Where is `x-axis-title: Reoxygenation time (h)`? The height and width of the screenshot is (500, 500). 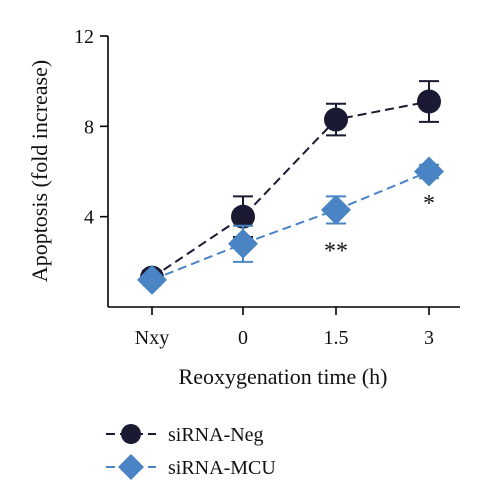 x-axis-title: Reoxygenation time (h) is located at coordinates (283, 376).